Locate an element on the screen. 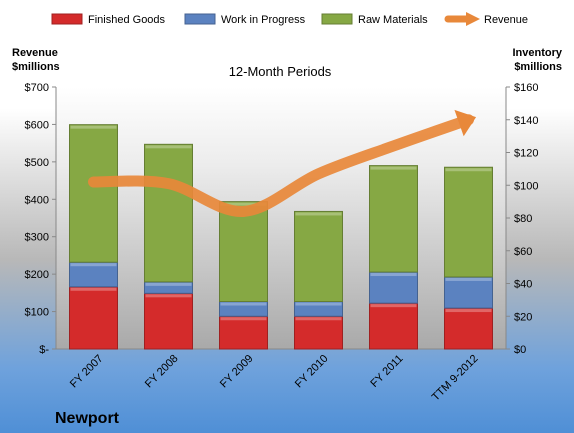 This screenshot has height=433, width=574. legend-label: Raw Materials is located at coordinates (393, 20).